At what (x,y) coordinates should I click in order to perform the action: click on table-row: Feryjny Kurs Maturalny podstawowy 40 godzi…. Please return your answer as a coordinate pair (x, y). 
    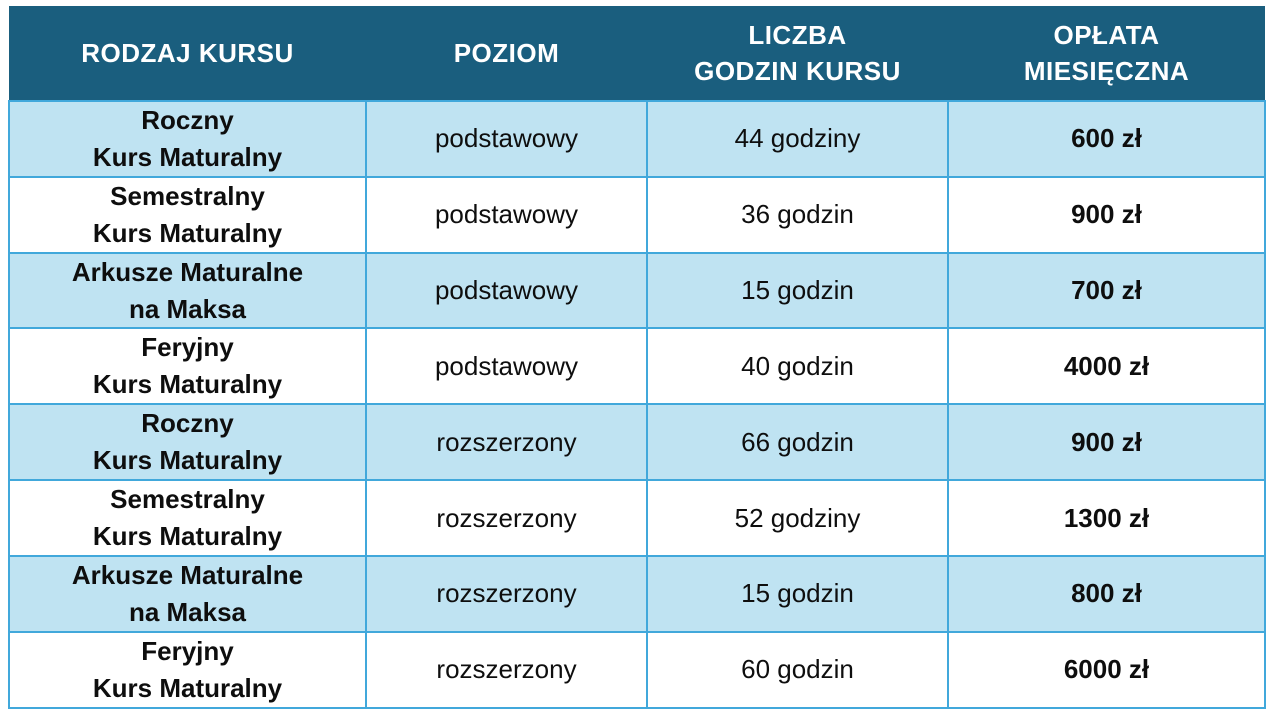
    Looking at the image, I should click on (637, 366).